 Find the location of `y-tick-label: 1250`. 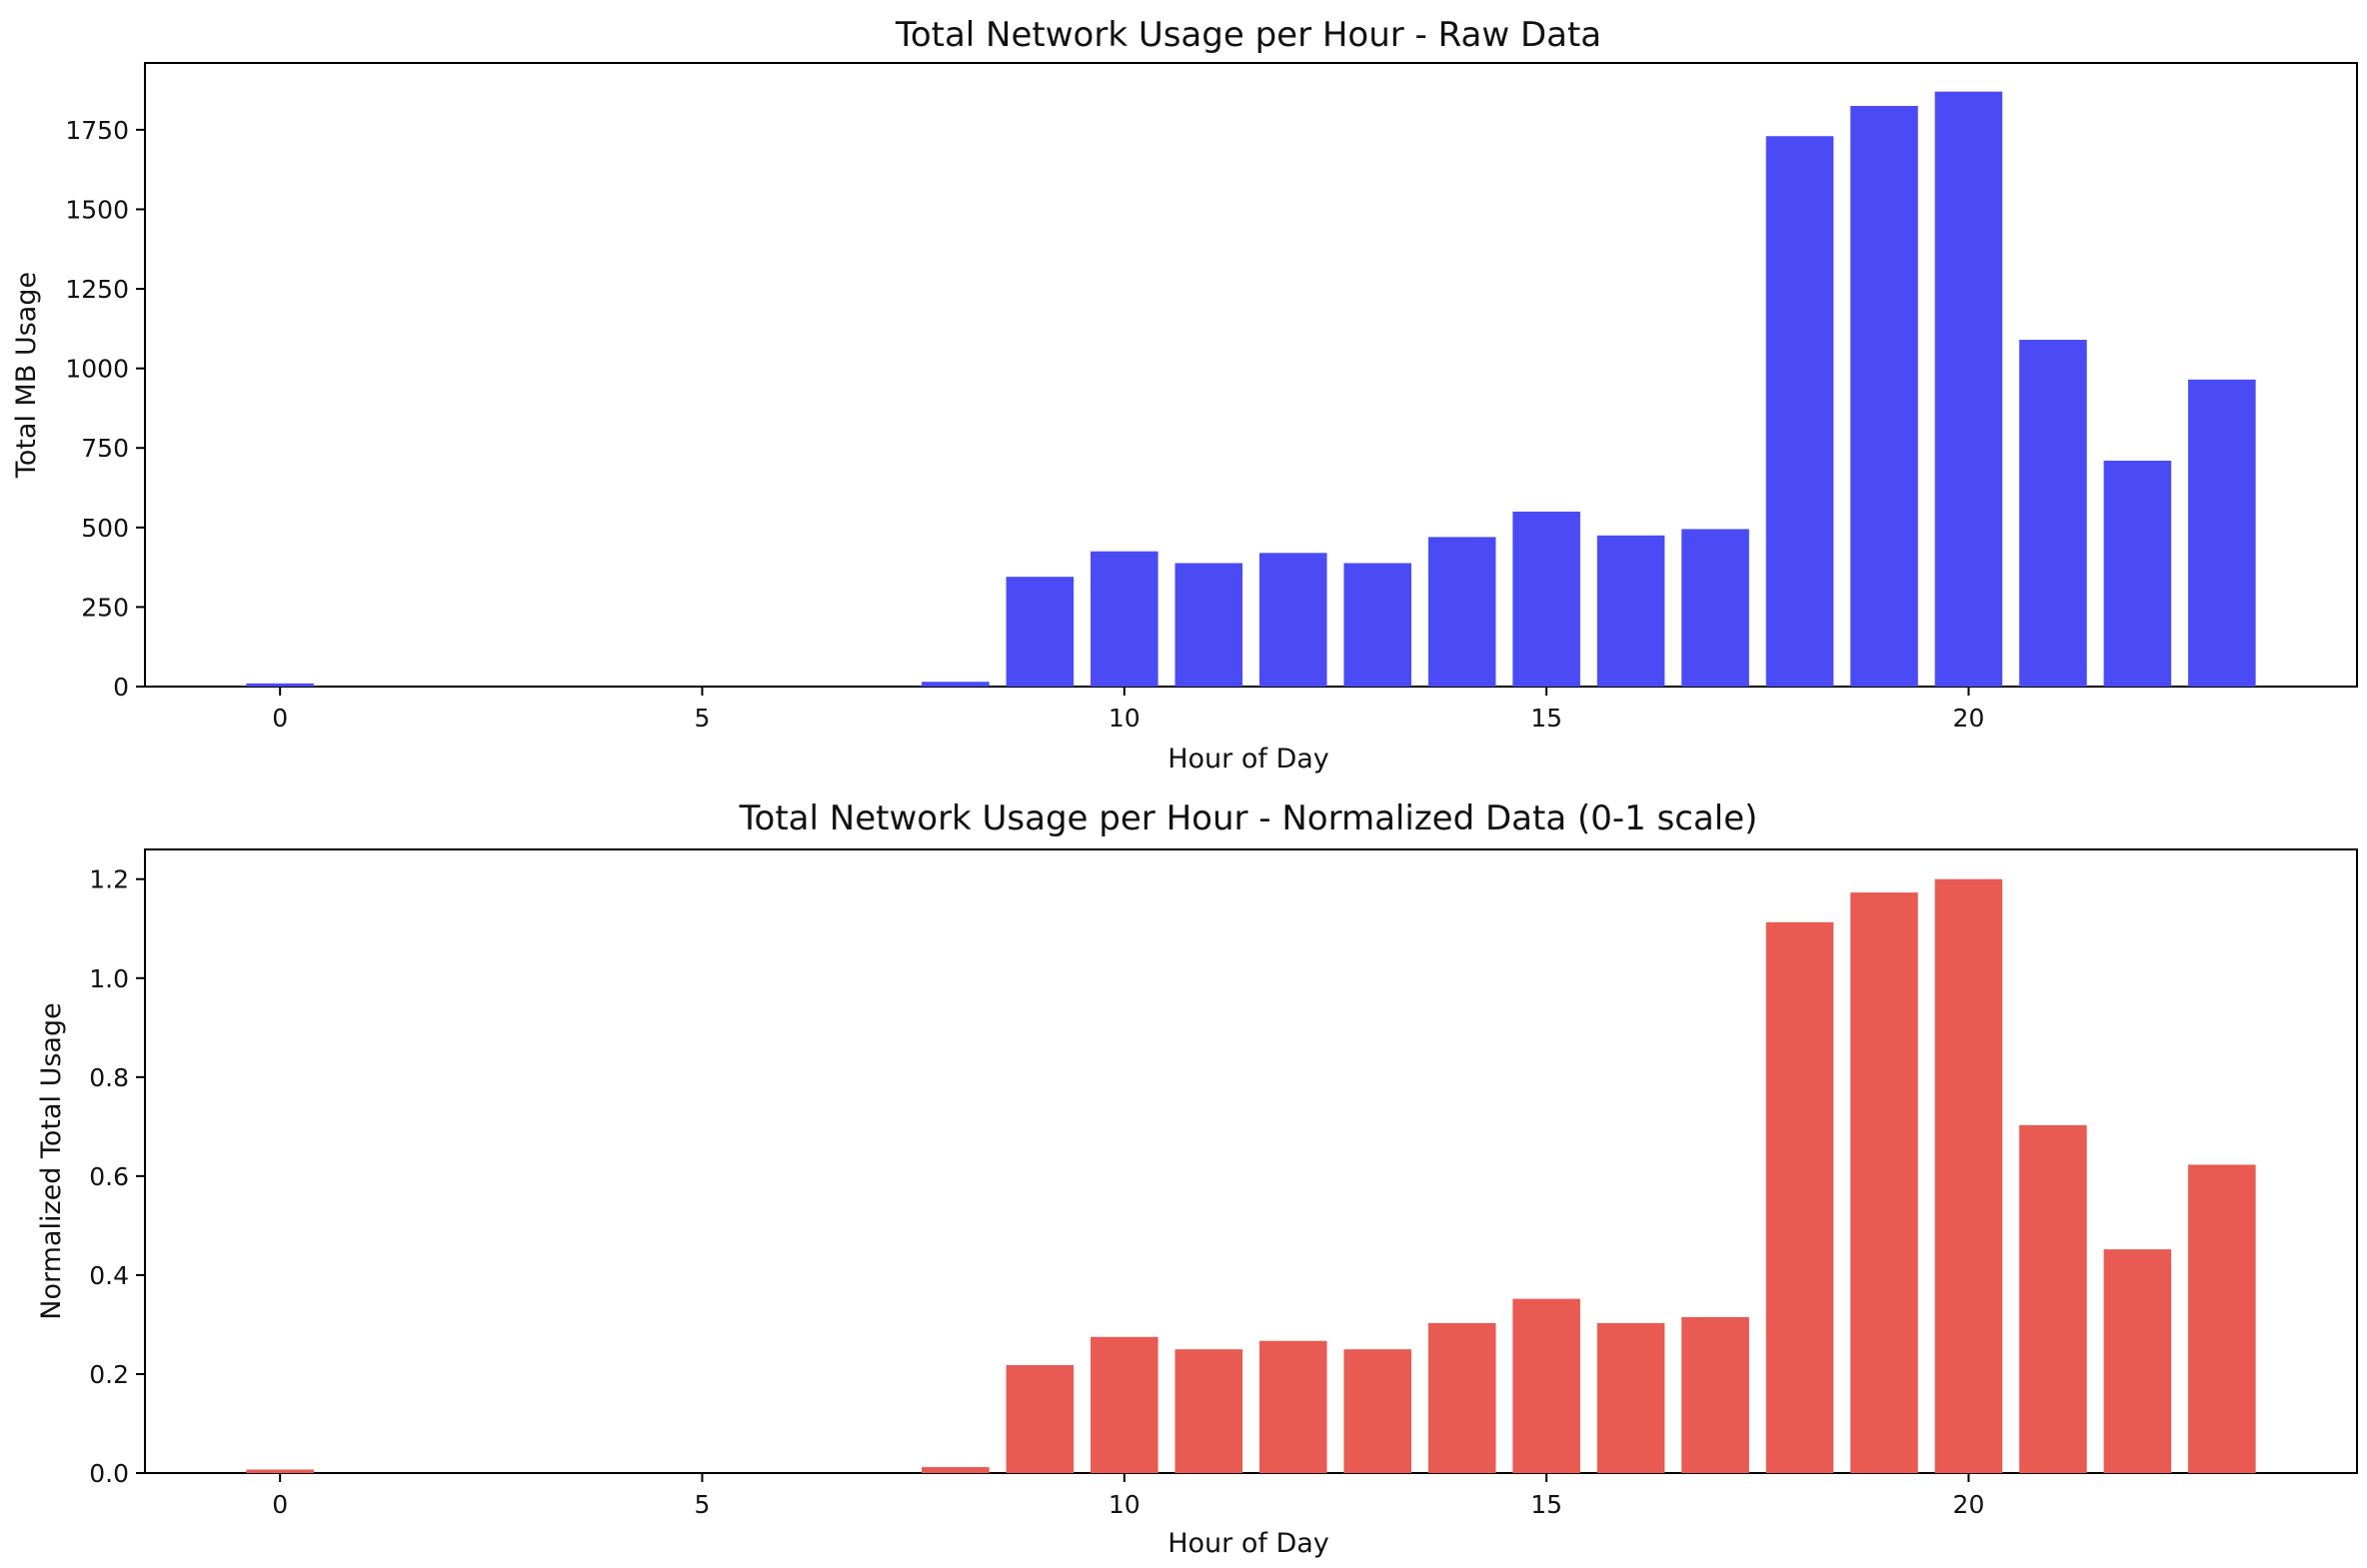

y-tick-label: 1250 is located at coordinates (97, 289).